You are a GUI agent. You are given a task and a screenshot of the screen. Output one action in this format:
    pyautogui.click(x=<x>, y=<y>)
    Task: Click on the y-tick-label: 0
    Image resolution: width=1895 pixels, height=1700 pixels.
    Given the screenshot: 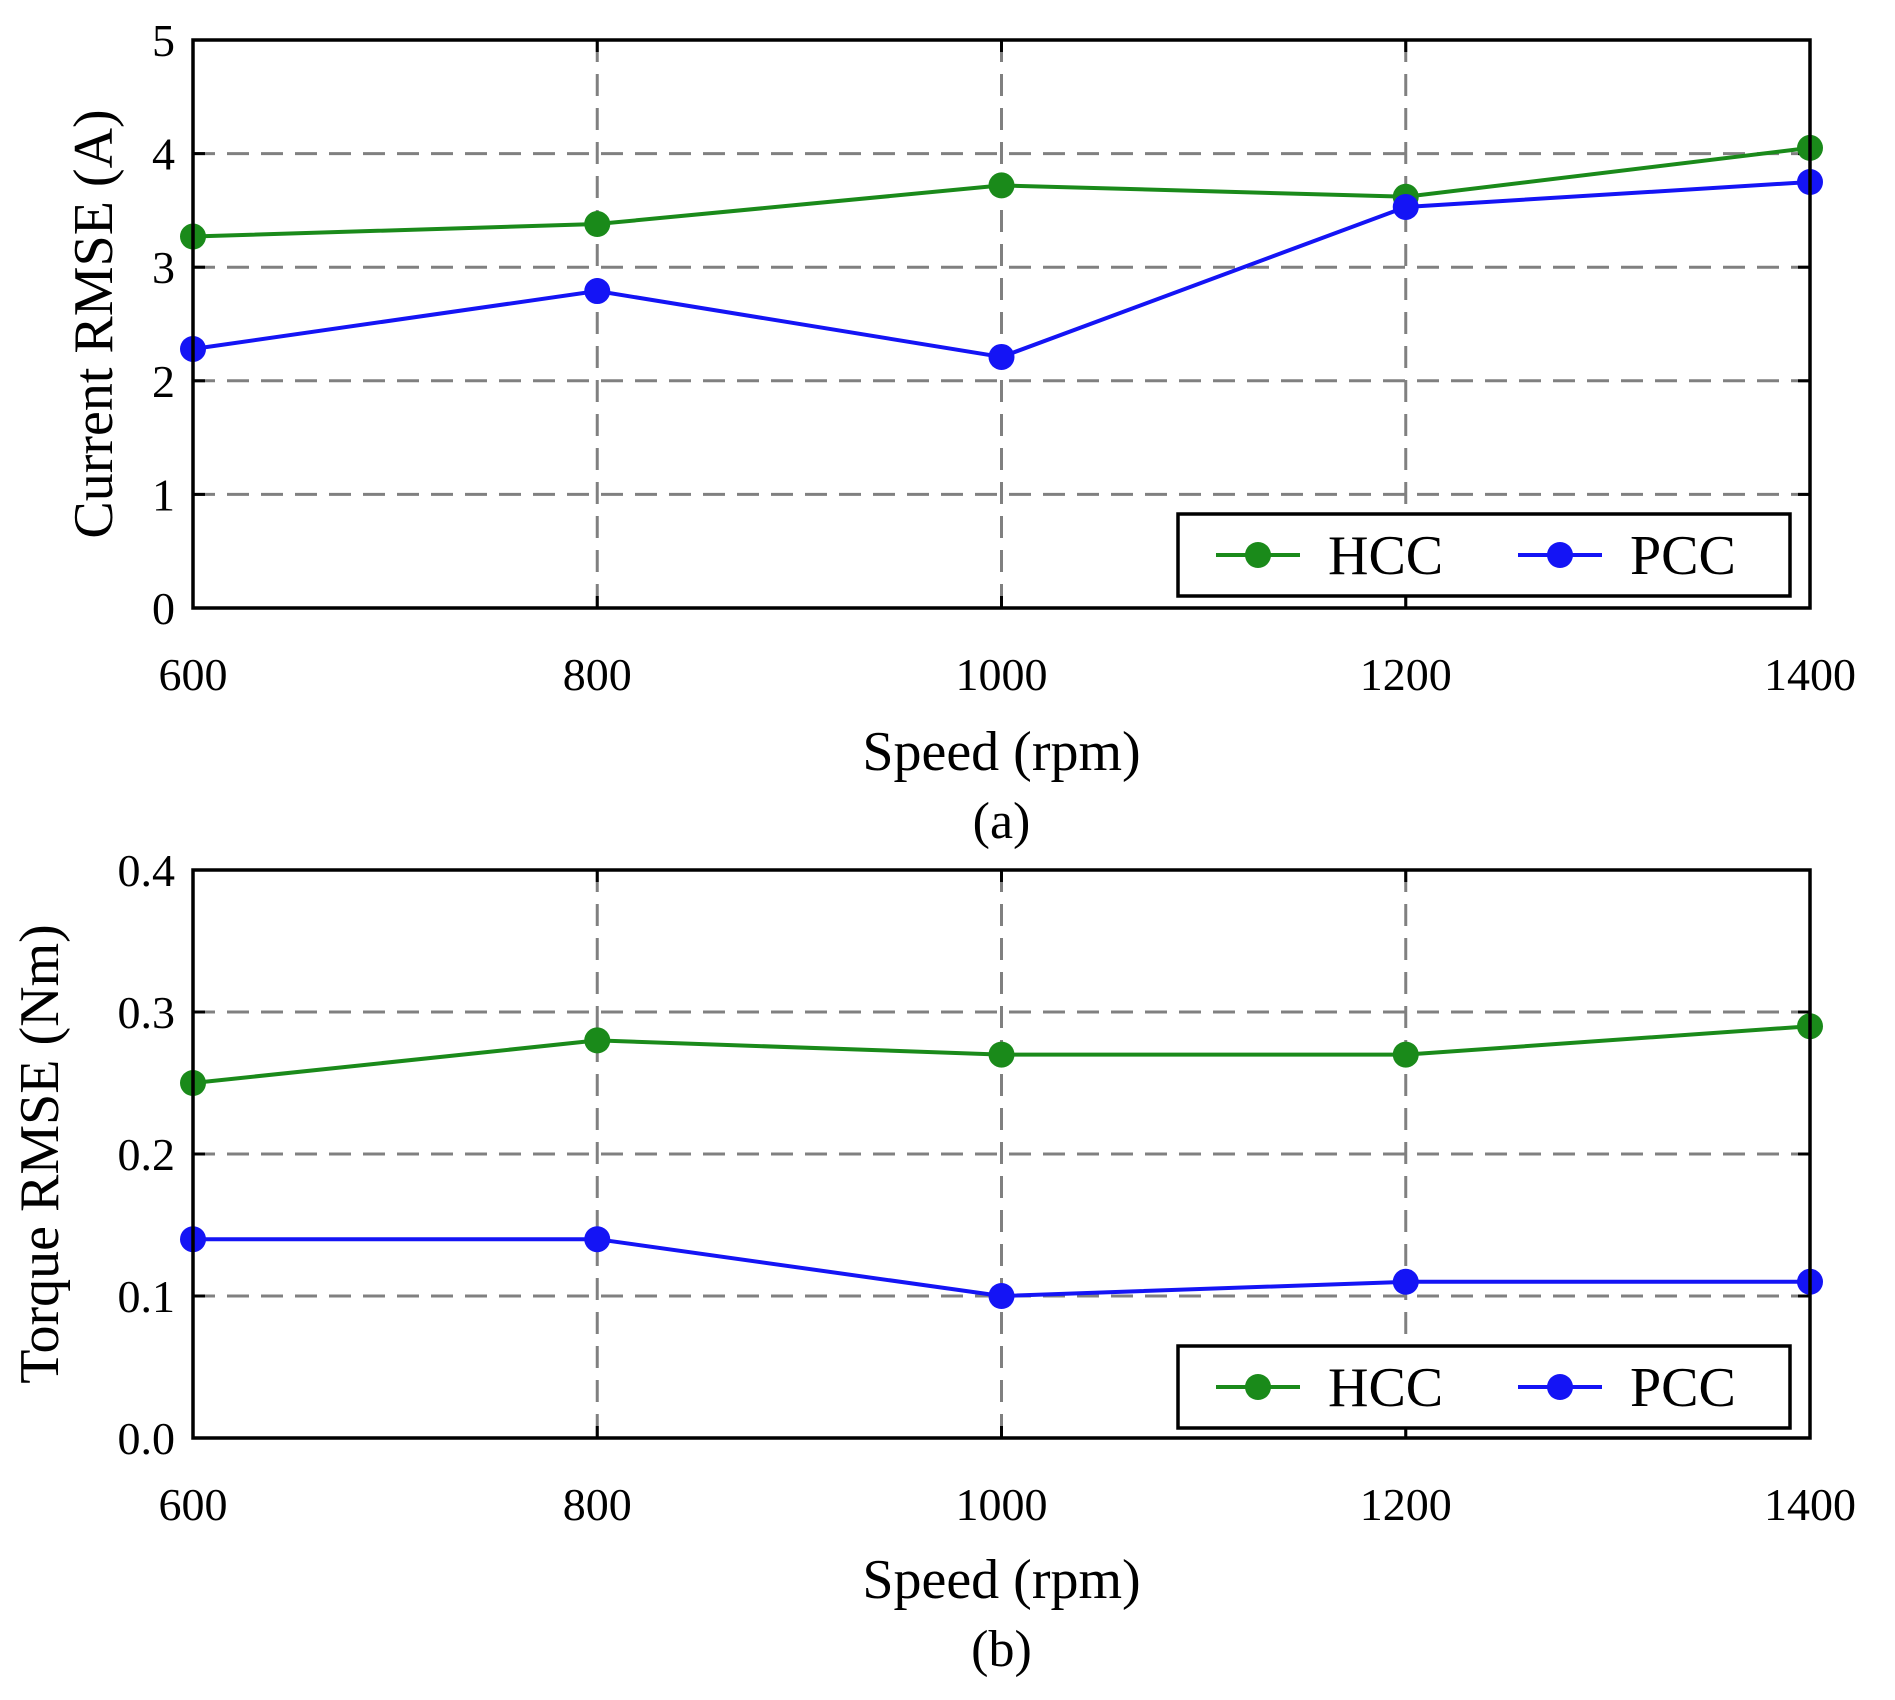 What is the action you would take?
    pyautogui.click(x=163, y=608)
    